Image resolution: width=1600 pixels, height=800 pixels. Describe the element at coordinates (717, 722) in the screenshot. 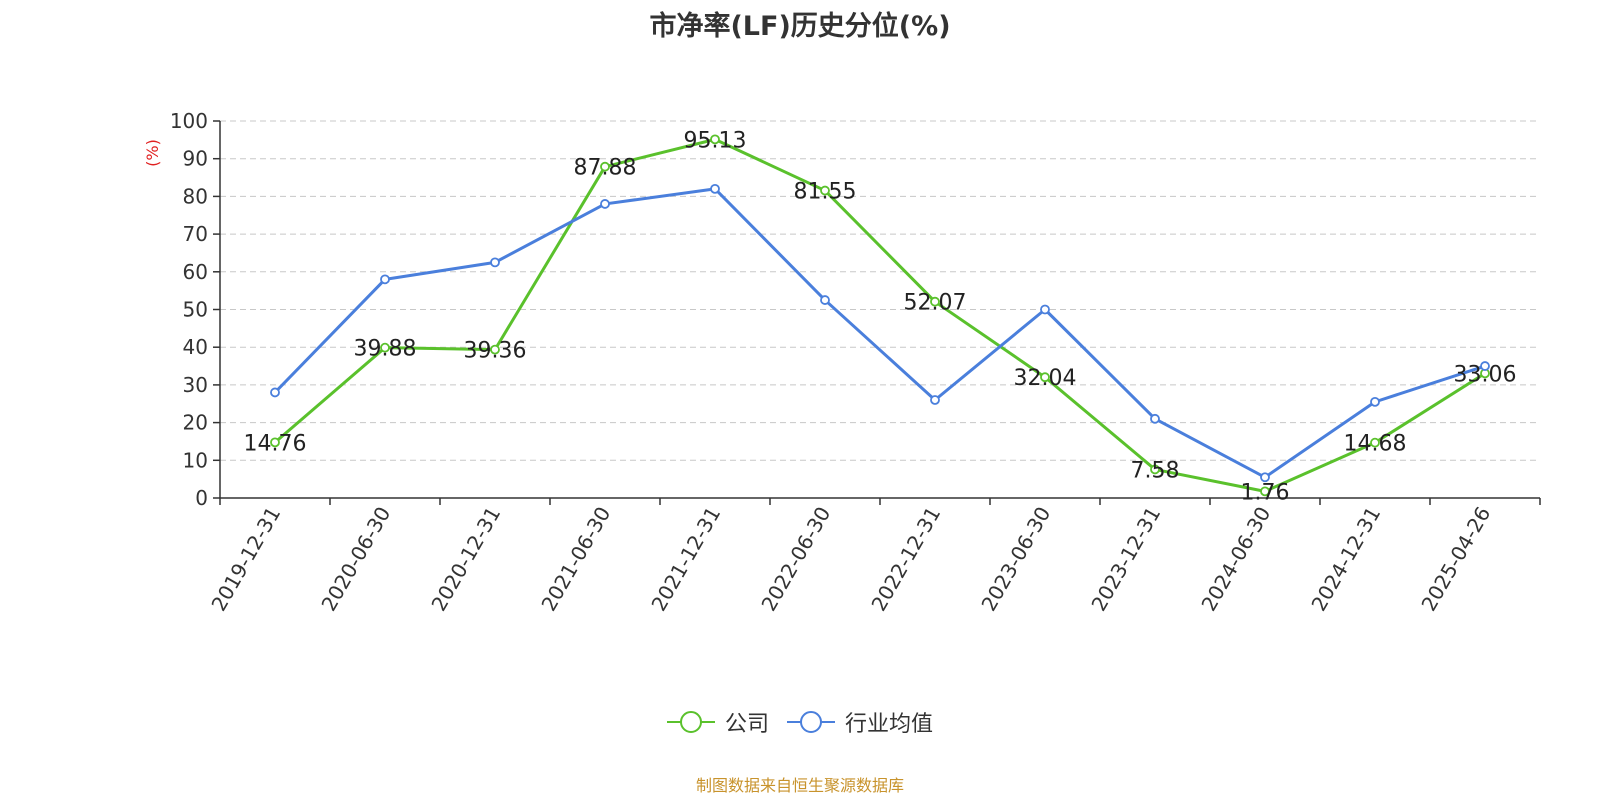

I see `legend-item-company: 公司` at that location.